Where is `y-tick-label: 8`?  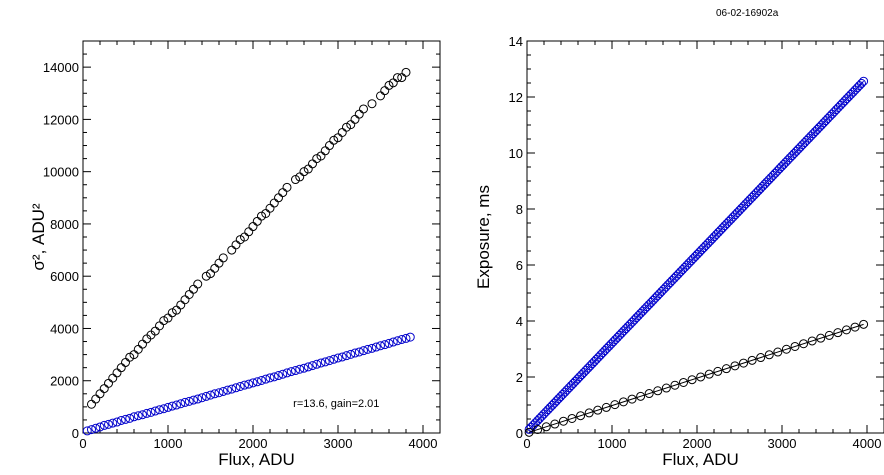
y-tick-label: 8 is located at coordinates (519, 209).